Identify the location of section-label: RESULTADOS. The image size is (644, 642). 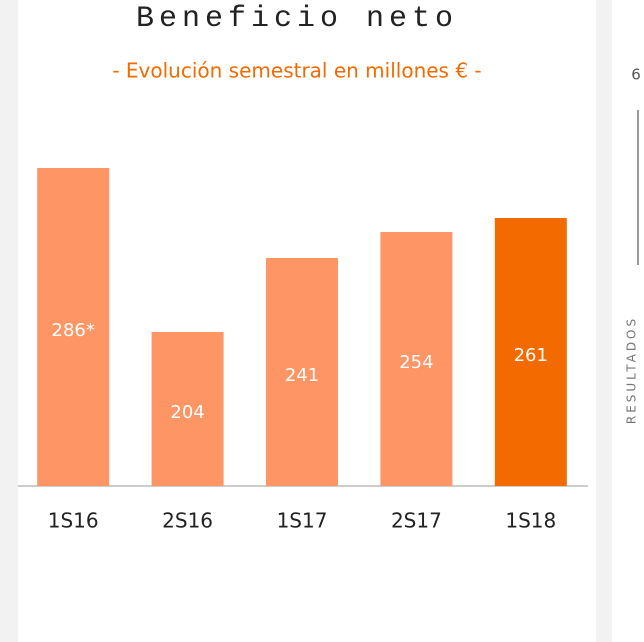
(632, 370).